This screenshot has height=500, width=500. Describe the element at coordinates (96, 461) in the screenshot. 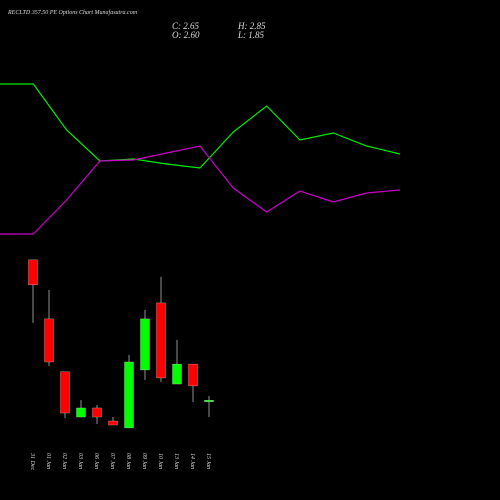

I see `x-tick-label: 06 Jan` at that location.